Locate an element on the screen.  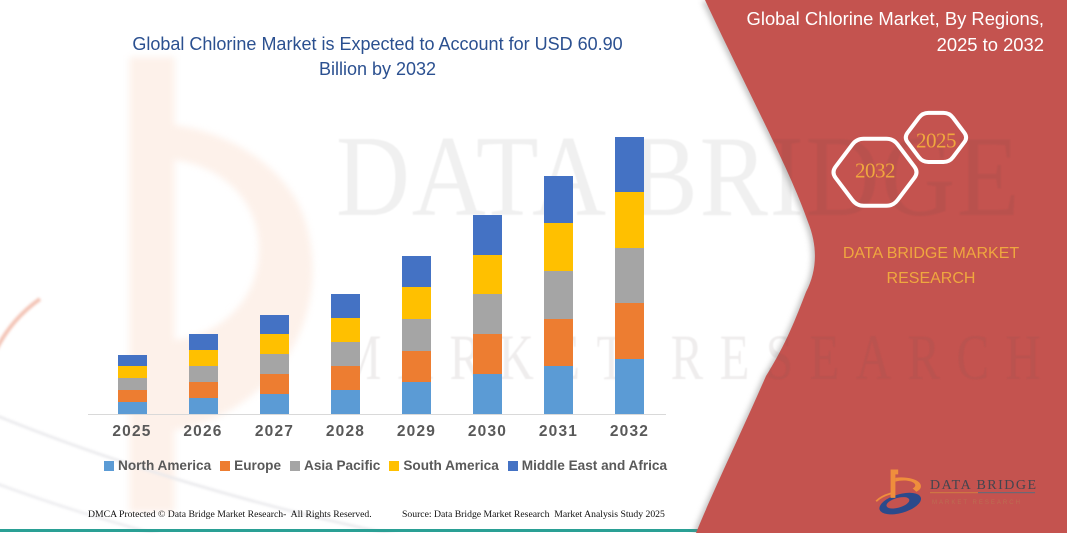
svg-text: MARKET RESEARCH is located at coordinates (977, 503).